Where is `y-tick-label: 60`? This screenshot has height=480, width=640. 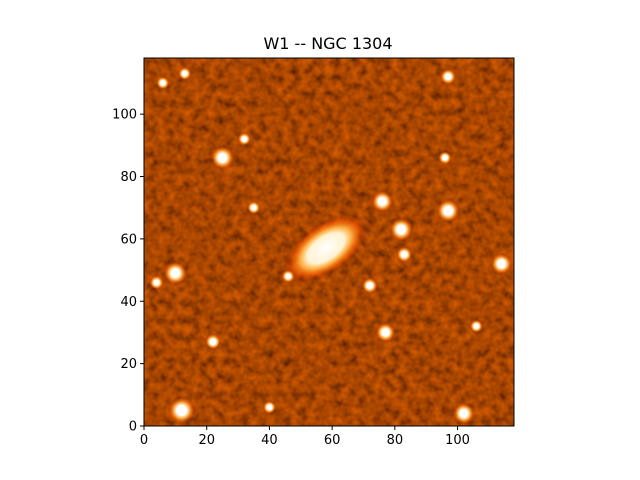
y-tick-label: 60 is located at coordinates (128, 239).